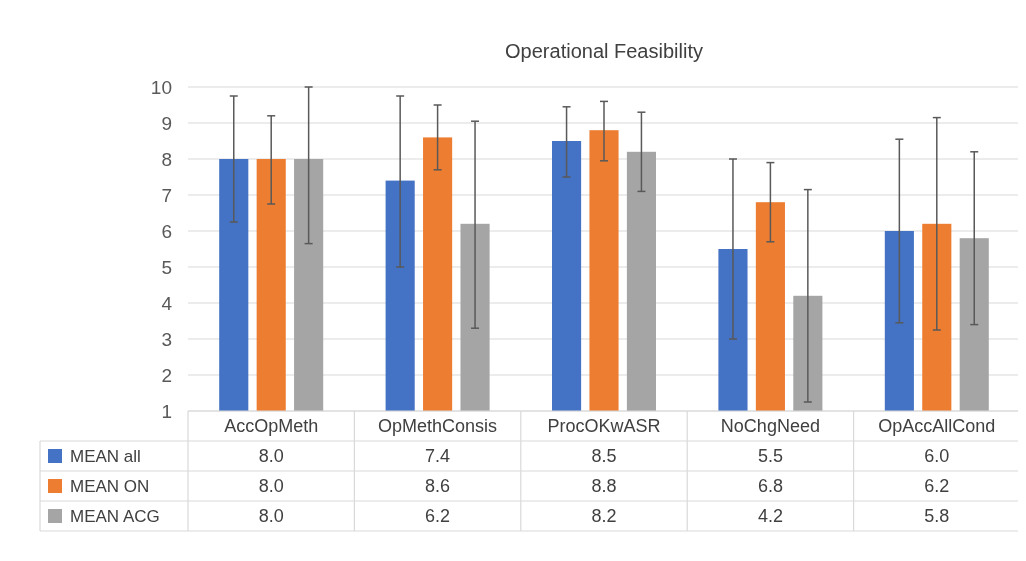 This screenshot has width=1026, height=561. I want to click on y-tick-label: 10, so click(161, 87).